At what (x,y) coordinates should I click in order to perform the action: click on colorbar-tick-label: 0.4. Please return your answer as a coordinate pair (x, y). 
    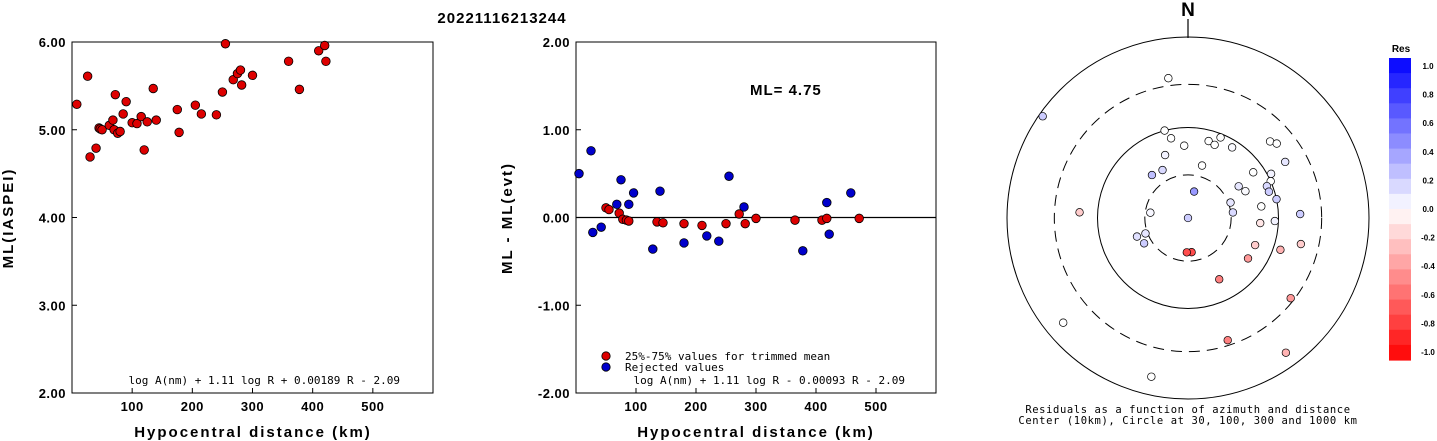
    Looking at the image, I should click on (1428, 152).